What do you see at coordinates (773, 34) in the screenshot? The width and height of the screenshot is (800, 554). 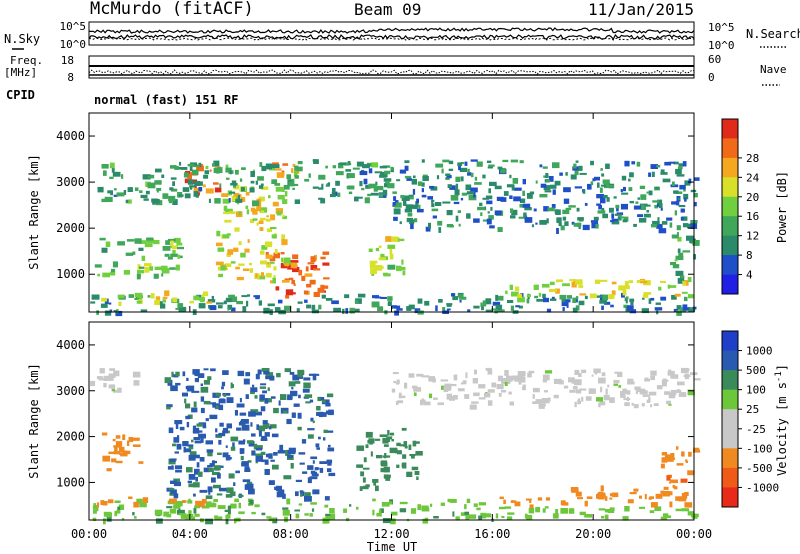 I see `nsearch-label: N.Search` at bounding box center [773, 34].